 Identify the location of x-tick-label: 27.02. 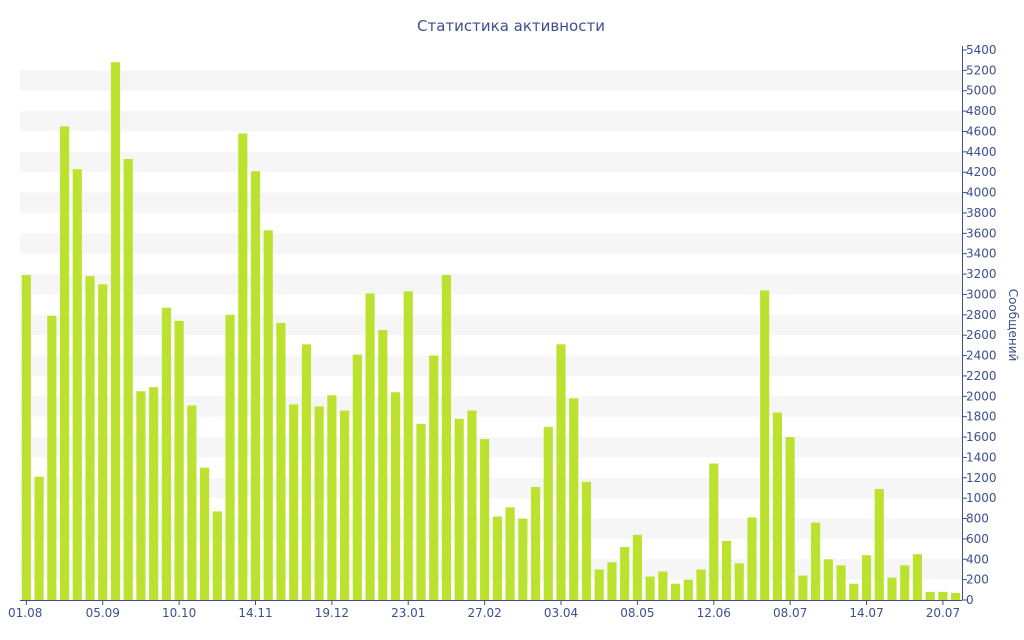
(484, 613).